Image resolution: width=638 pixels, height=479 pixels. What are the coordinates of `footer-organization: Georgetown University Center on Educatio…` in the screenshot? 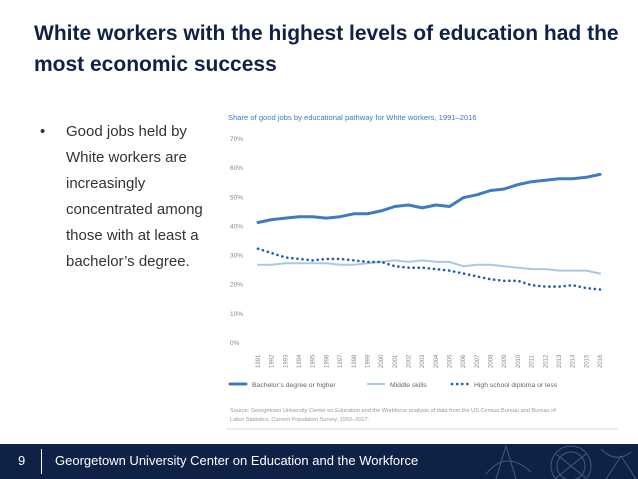 It's located at (237, 460).